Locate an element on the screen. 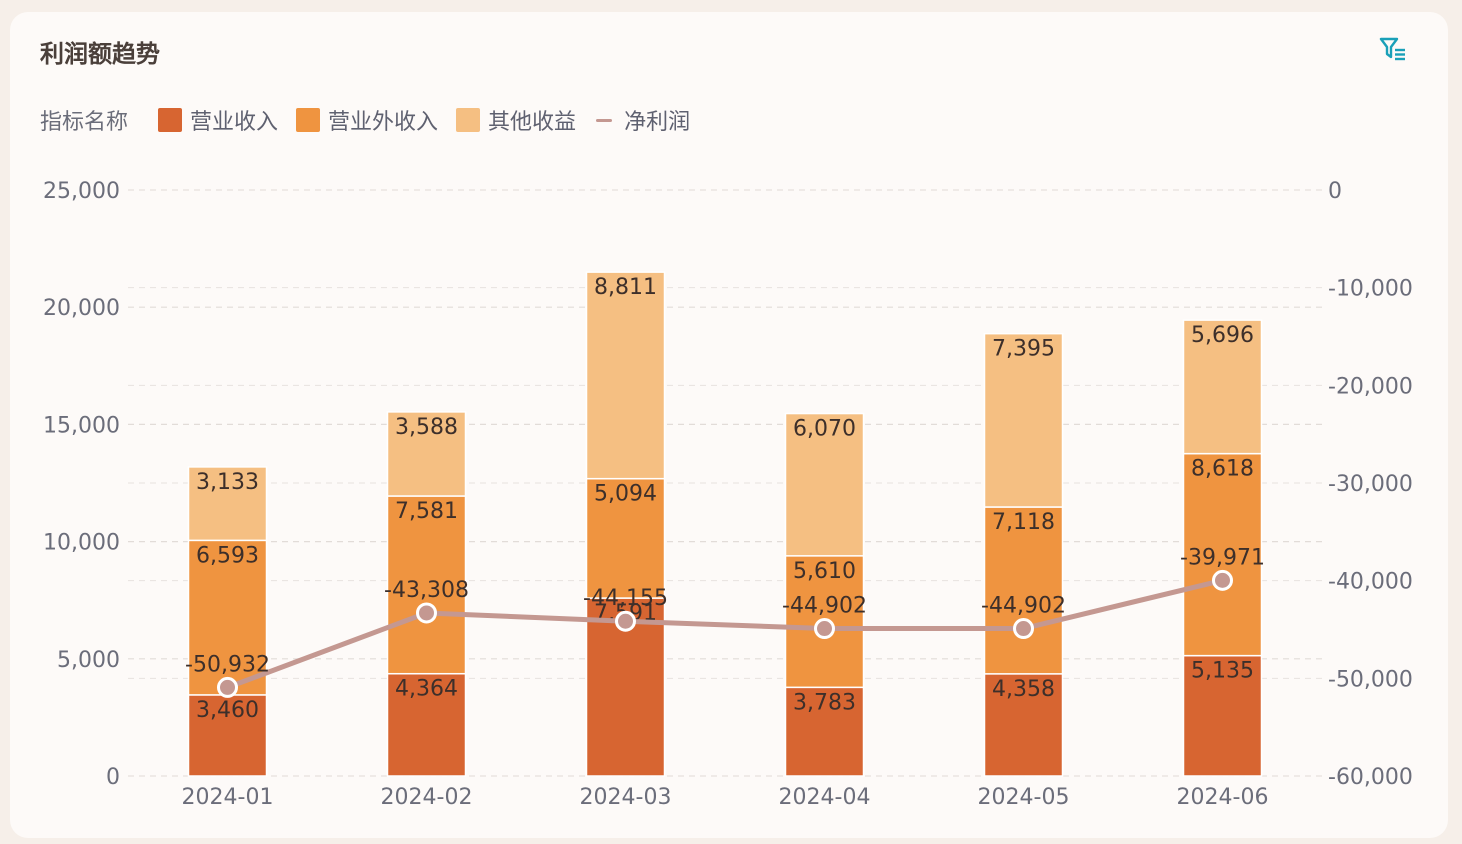 This screenshot has height=844, width=1462. chart-title: 利润额趋势 is located at coordinates (100, 54).